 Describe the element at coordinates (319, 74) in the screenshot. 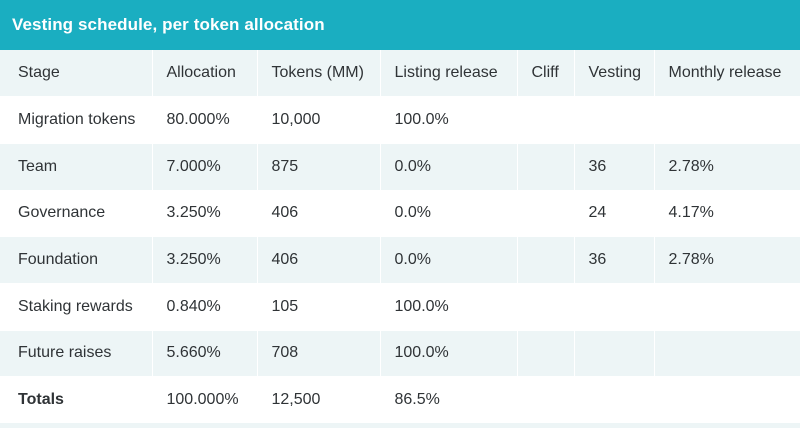

I see `column-header-tokens: Tokens (MM)` at that location.